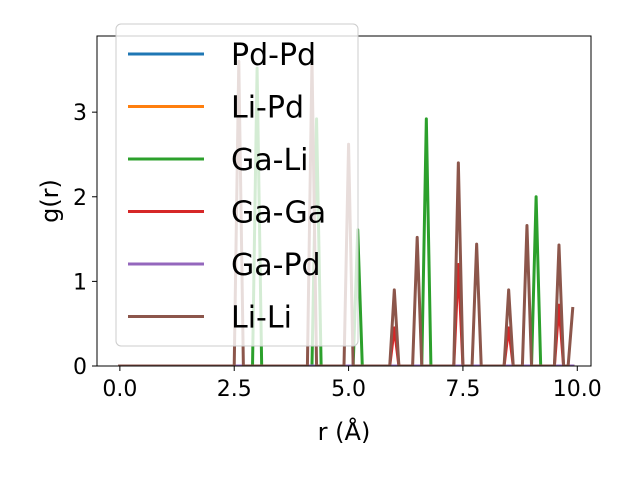 This screenshot has height=480, width=640. What do you see at coordinates (348, 389) in the screenshot?
I see `x-tick-label: 5.0` at bounding box center [348, 389].